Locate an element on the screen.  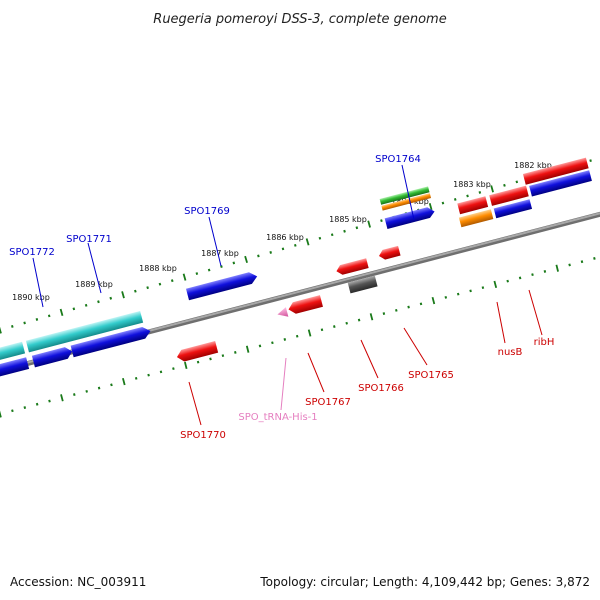
gene-spo1764 is located at coordinates (410, 217).